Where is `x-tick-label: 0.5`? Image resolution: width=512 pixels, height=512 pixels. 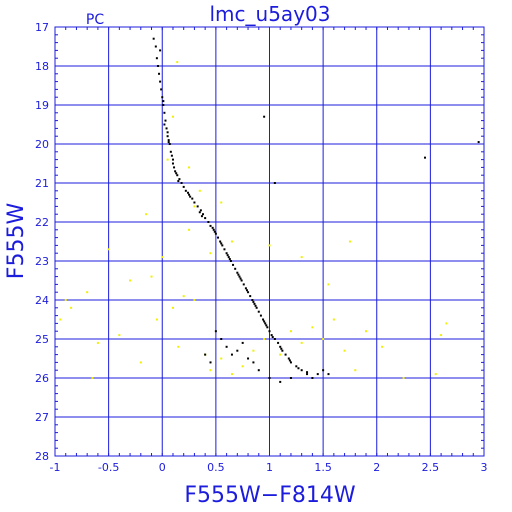 x-tick-label: 0.5 is located at coordinates (216, 467).